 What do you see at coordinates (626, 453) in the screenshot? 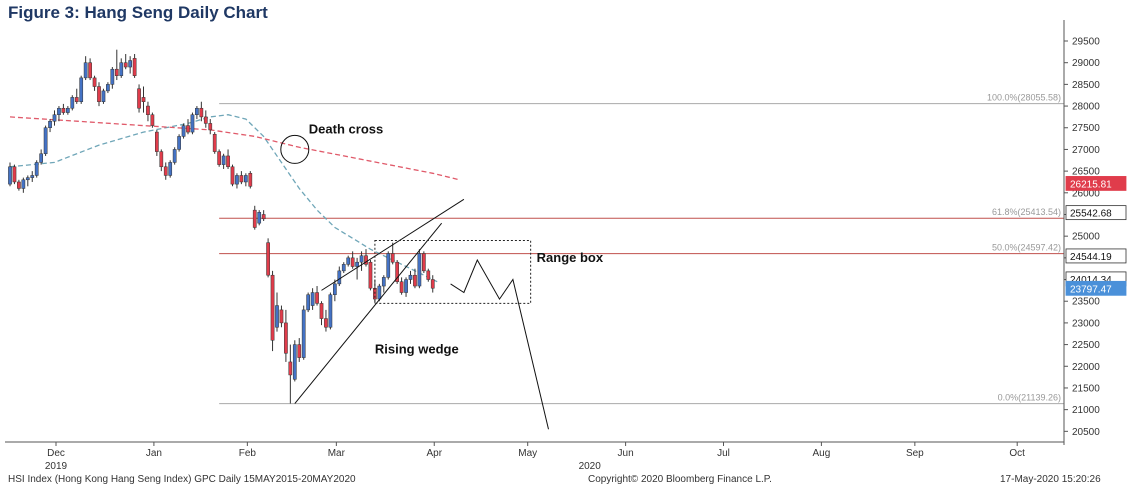
I see `x-month-label: Jun` at bounding box center [626, 453].